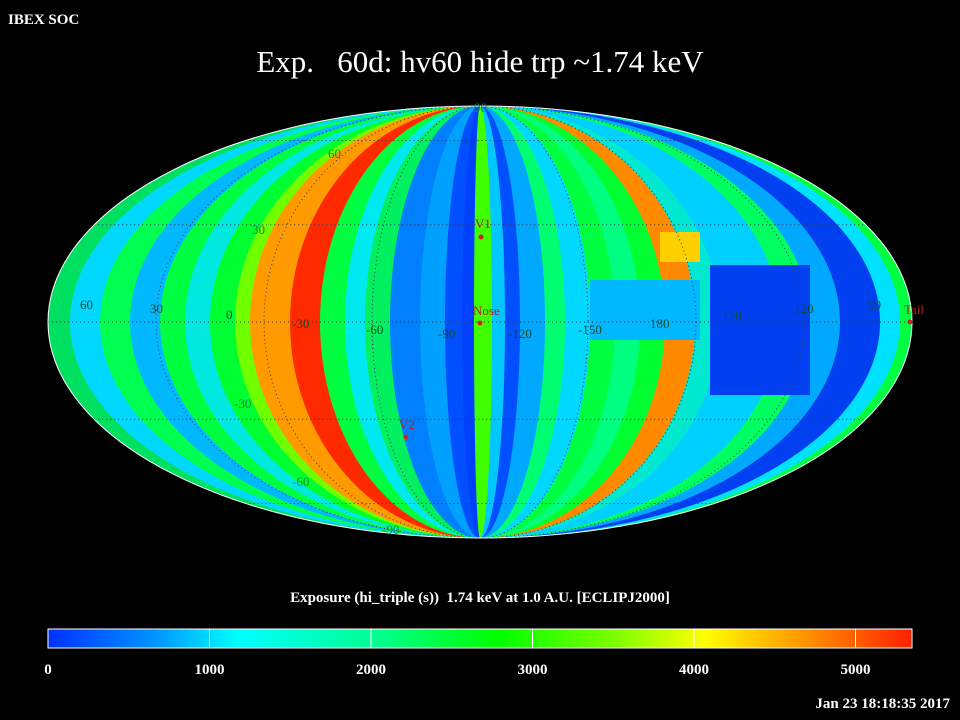 The height and width of the screenshot is (720, 960). I want to click on header: IBEX SOC, so click(43, 20).